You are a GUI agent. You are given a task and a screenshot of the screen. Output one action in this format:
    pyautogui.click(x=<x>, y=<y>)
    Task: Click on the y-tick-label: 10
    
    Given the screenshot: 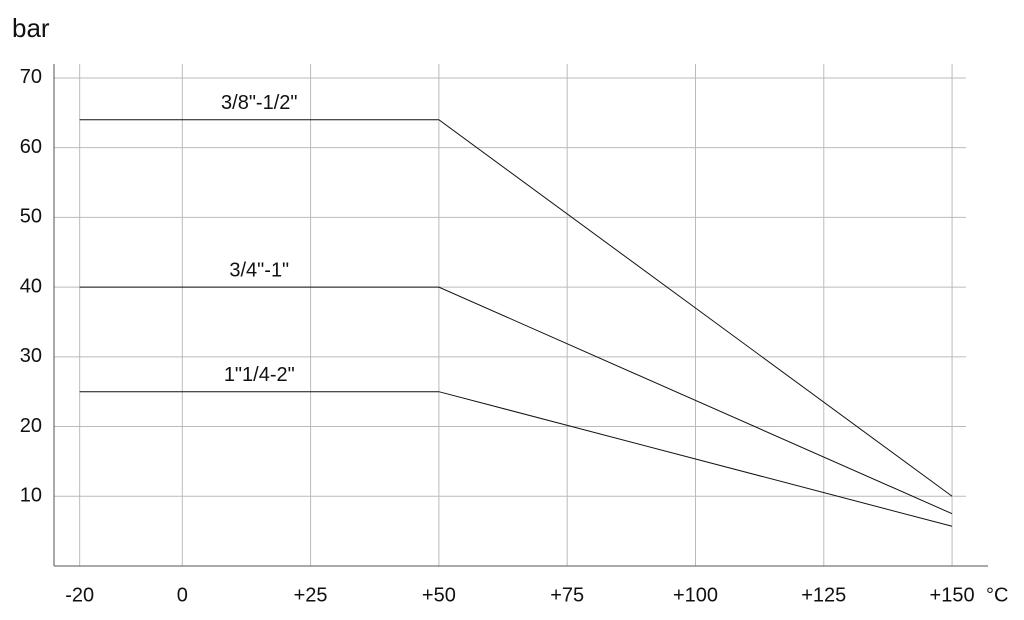 What is the action you would take?
    pyautogui.click(x=31, y=496)
    